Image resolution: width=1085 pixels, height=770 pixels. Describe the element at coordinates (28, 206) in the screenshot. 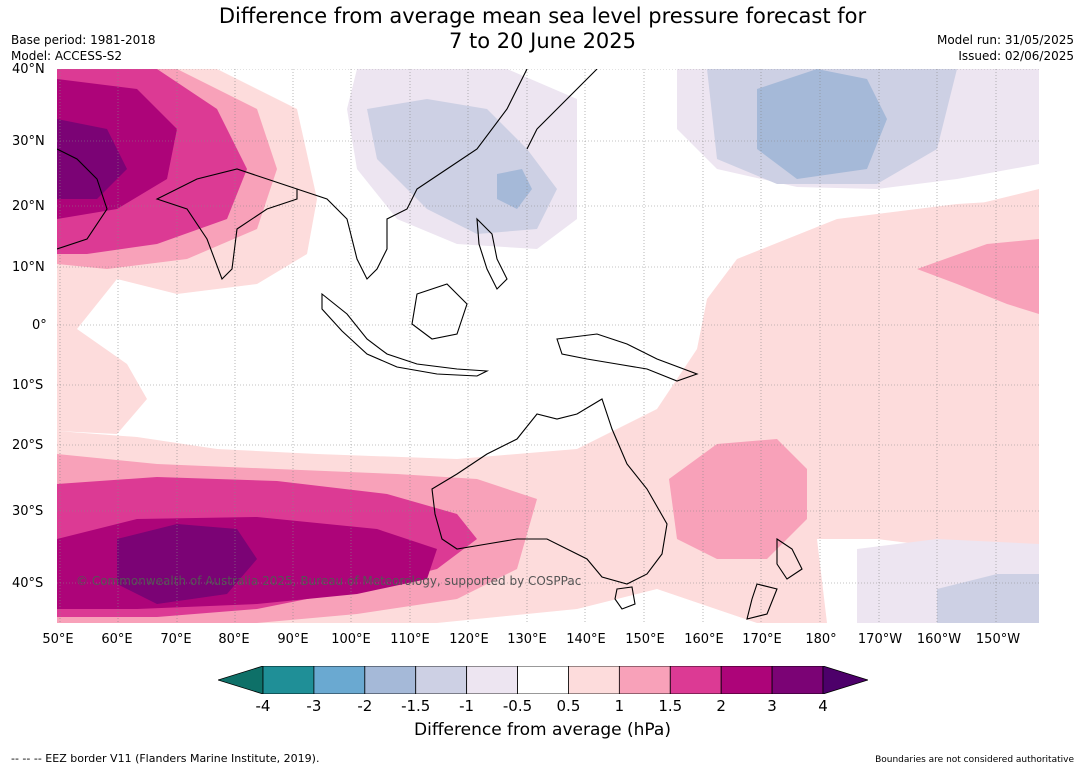

I see `lat-label-20n: 20°N` at that location.